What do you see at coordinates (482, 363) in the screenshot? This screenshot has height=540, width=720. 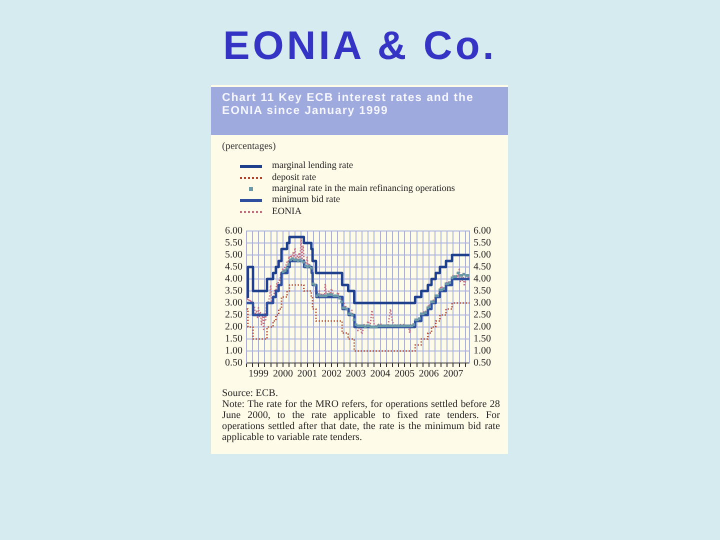 I see `y2-tick-label: 0.50` at bounding box center [482, 363].